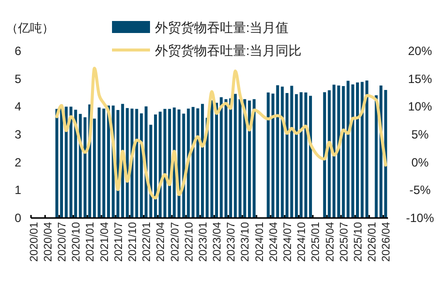  I want to click on x-tick-label: 2024/01, so click(260, 242).